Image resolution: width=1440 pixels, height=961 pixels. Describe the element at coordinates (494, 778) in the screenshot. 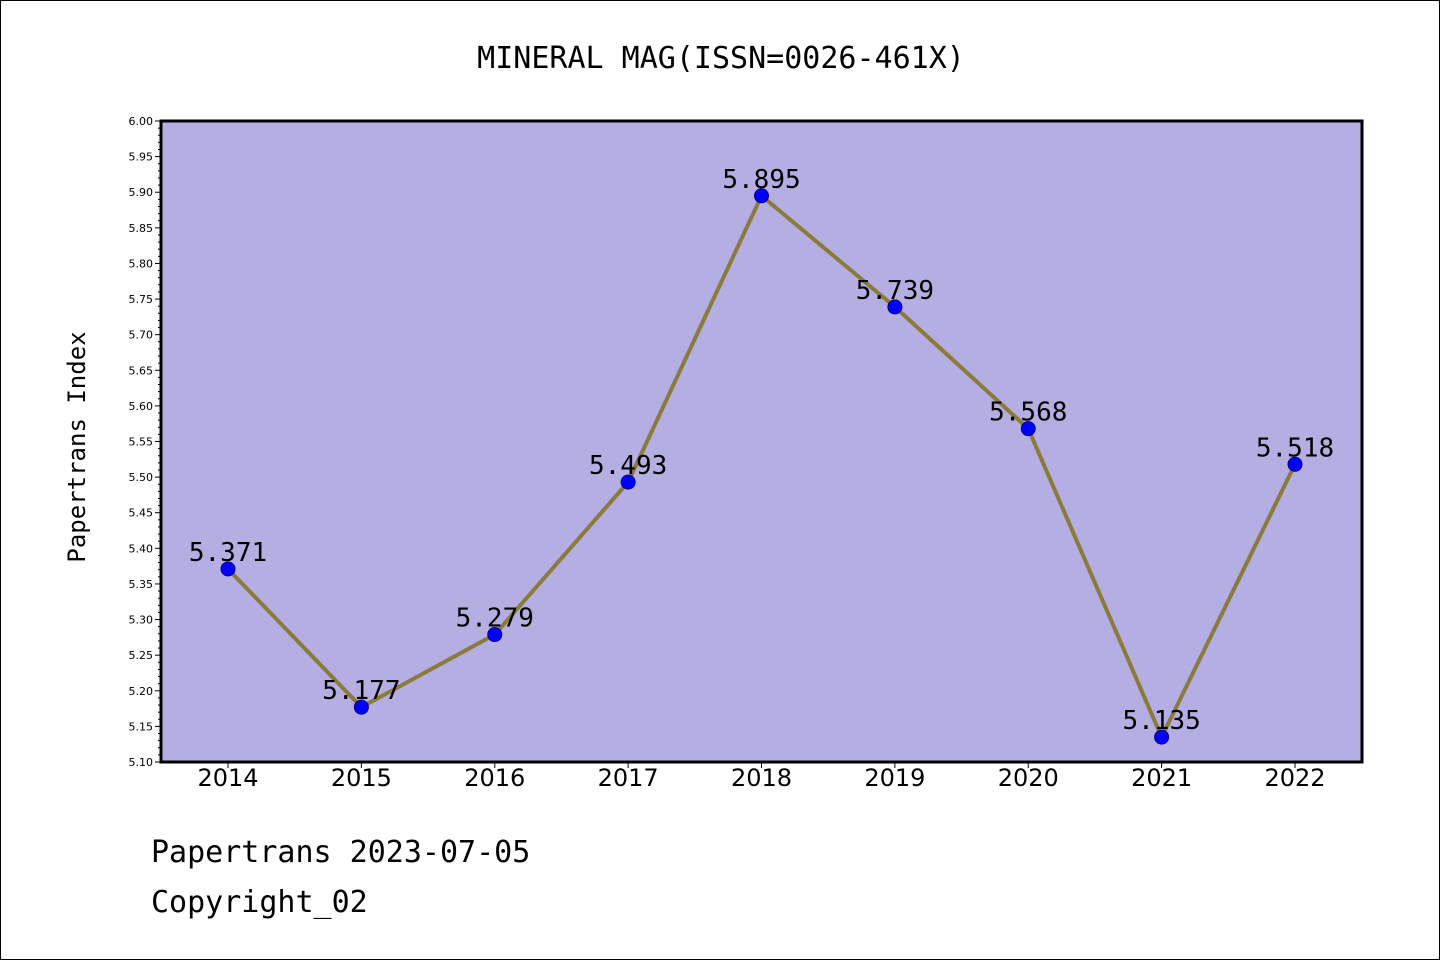

I see `x-tick-label: 2016` at that location.